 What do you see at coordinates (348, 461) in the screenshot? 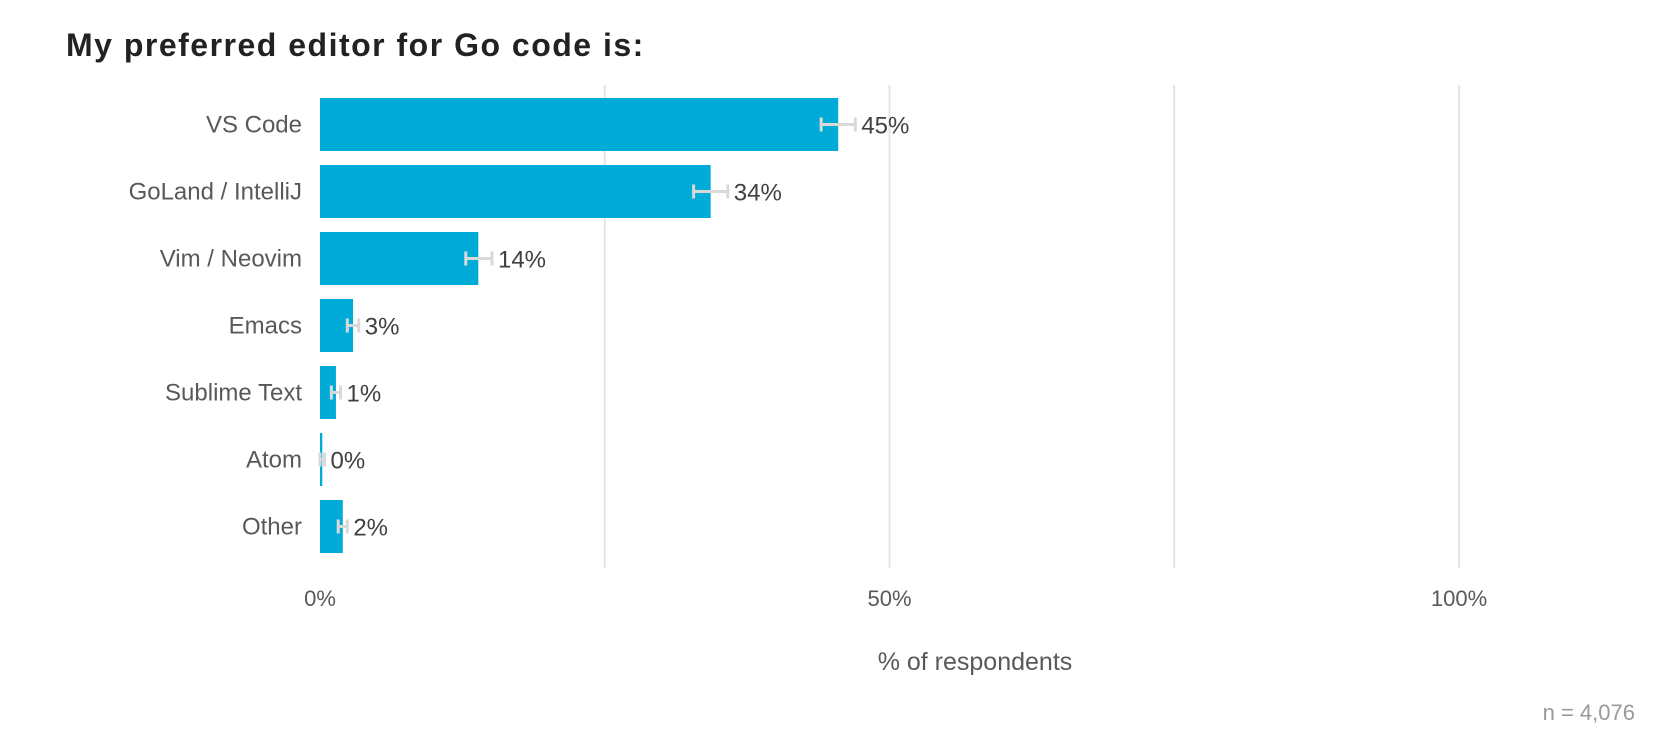
I see `value-label-atom: 0%` at bounding box center [348, 461].